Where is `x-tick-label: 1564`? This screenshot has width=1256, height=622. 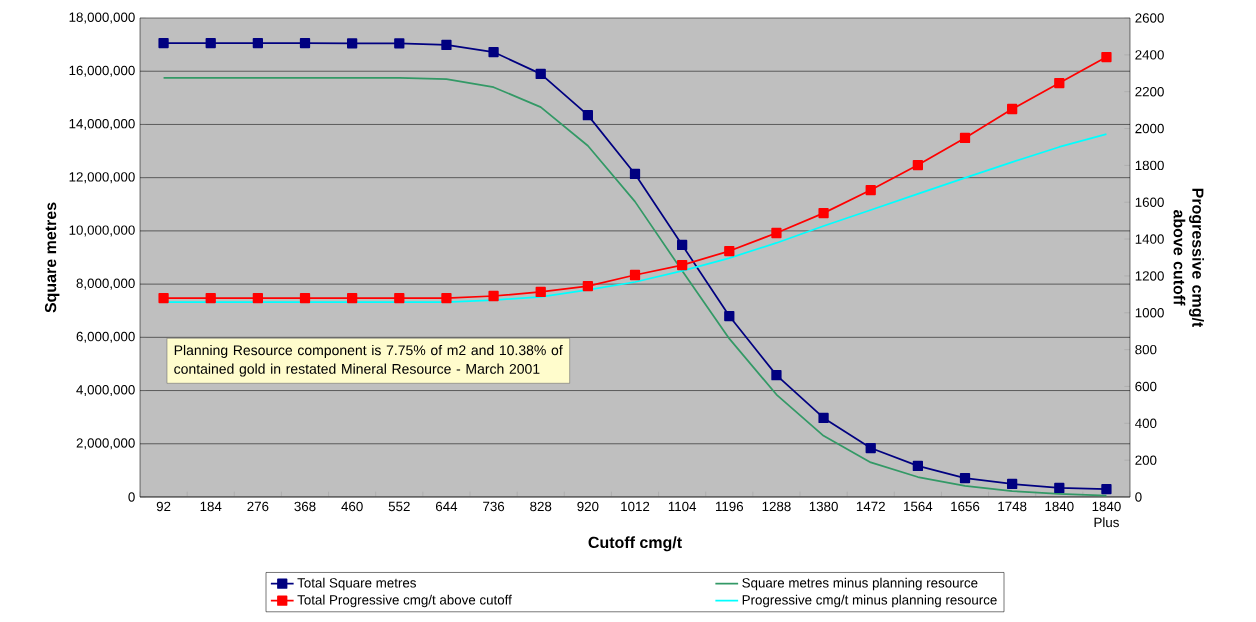
x-tick-label: 1564 is located at coordinates (918, 506).